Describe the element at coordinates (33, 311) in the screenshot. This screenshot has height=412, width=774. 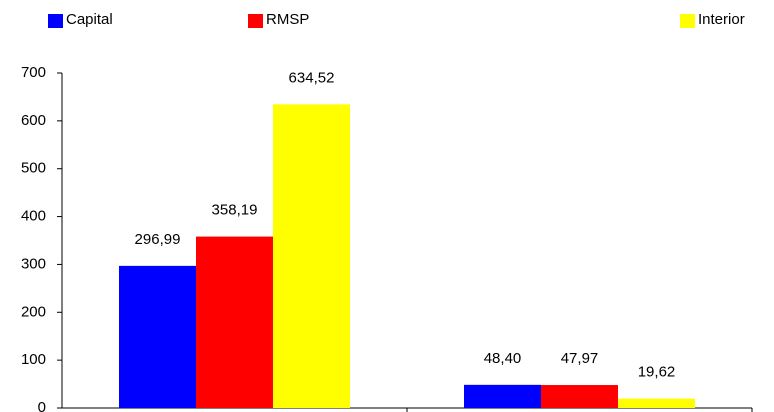
I see `y-tick-label: 200` at that location.